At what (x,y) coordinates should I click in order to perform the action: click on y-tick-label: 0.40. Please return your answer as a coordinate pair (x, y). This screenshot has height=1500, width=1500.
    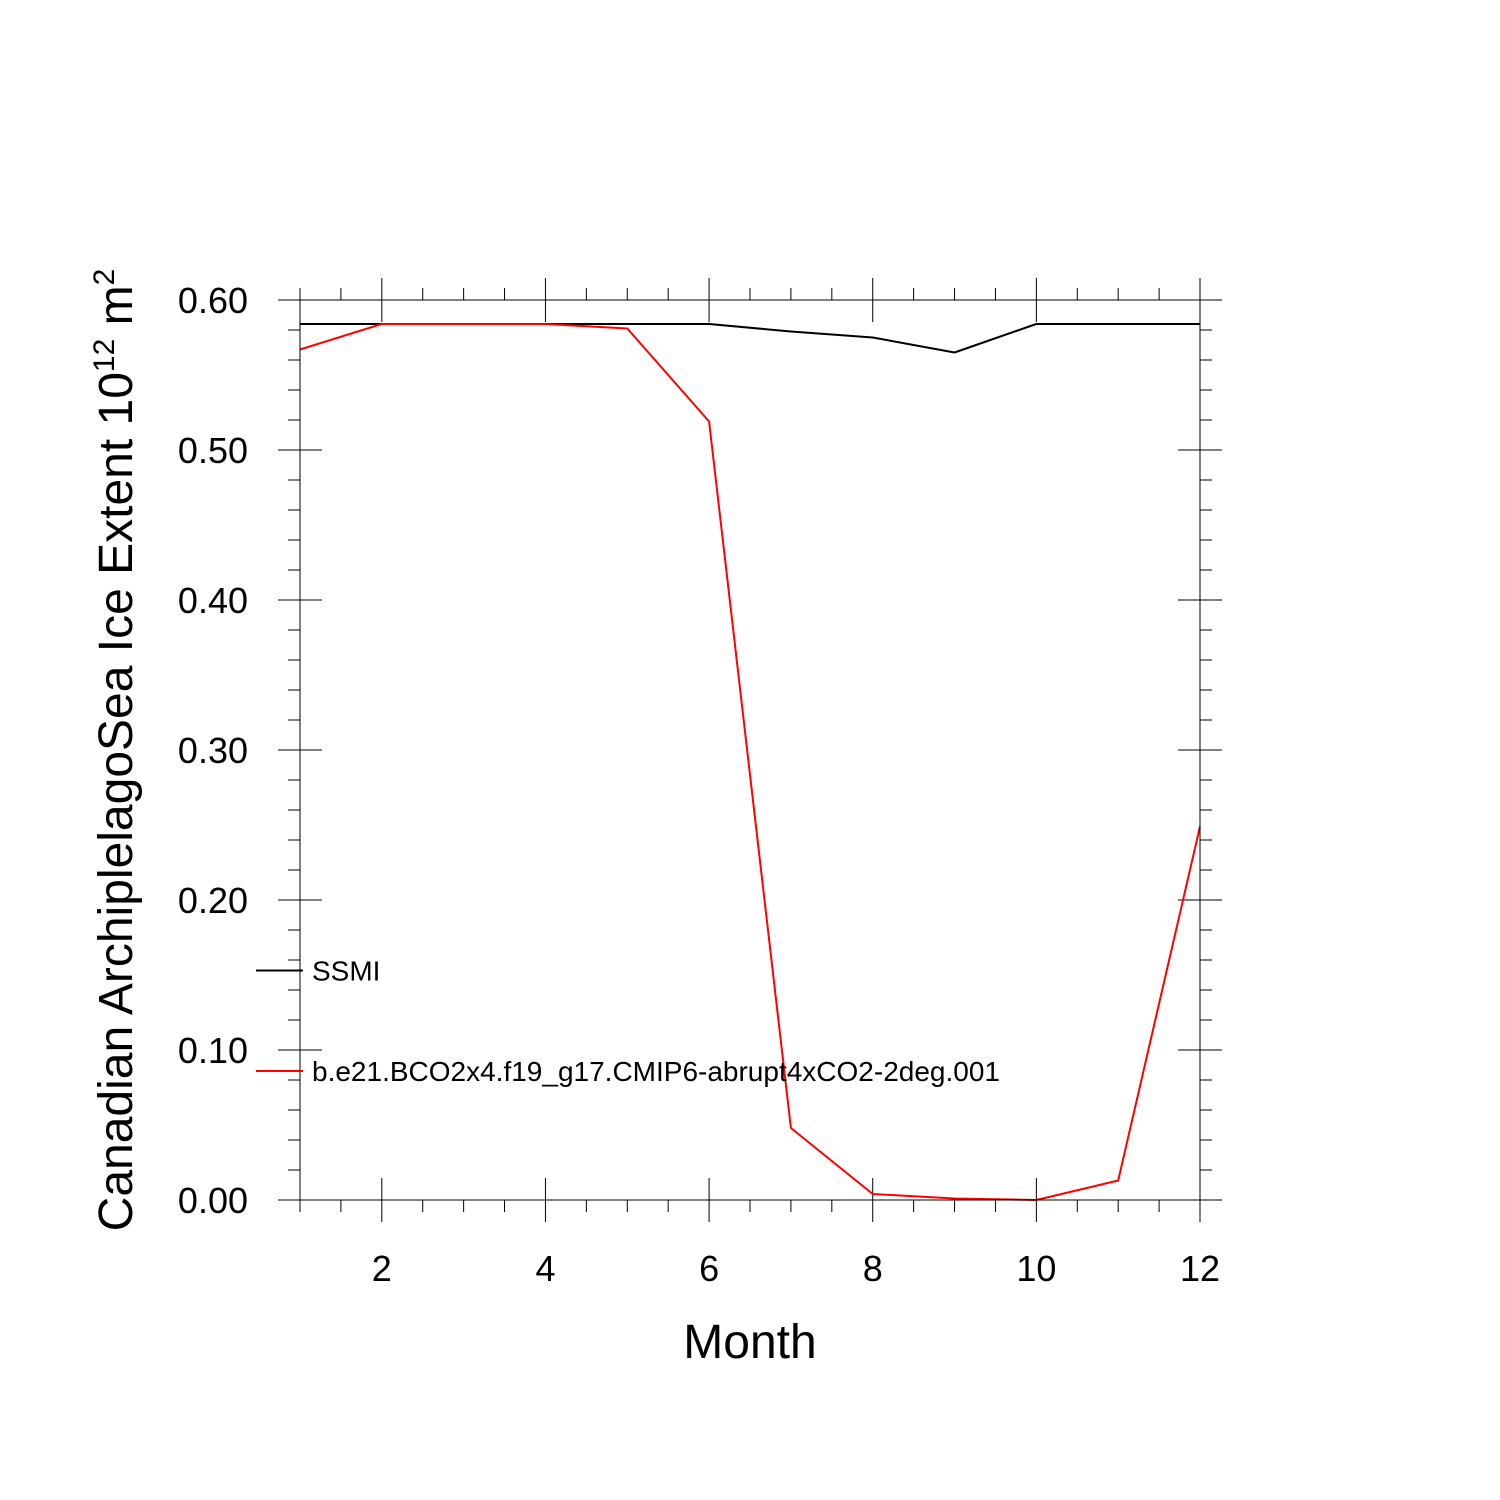
    Looking at the image, I should click on (213, 600).